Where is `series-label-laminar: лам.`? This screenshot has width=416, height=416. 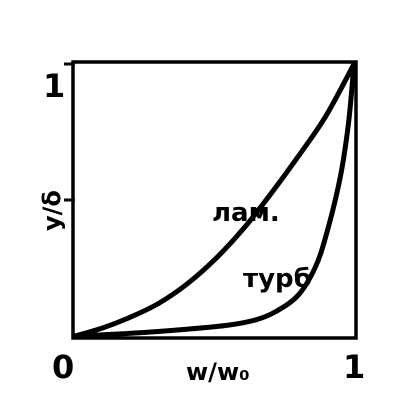 series-label-laminar: лам. is located at coordinates (246, 213).